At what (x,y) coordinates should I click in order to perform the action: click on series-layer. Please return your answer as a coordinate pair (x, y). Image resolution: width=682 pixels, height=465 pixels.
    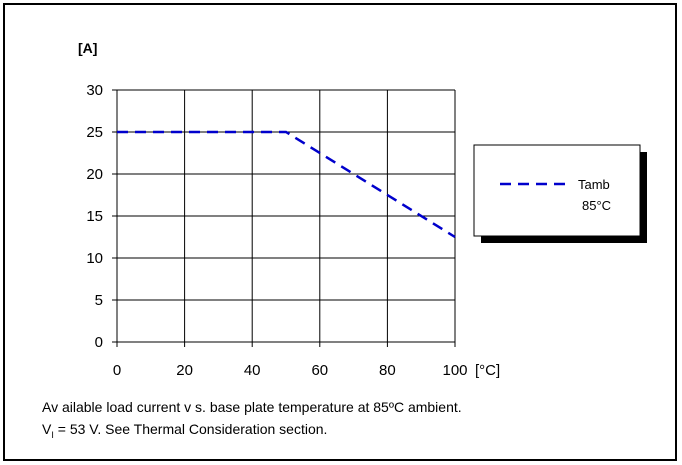
    Looking at the image, I should click on (286, 184).